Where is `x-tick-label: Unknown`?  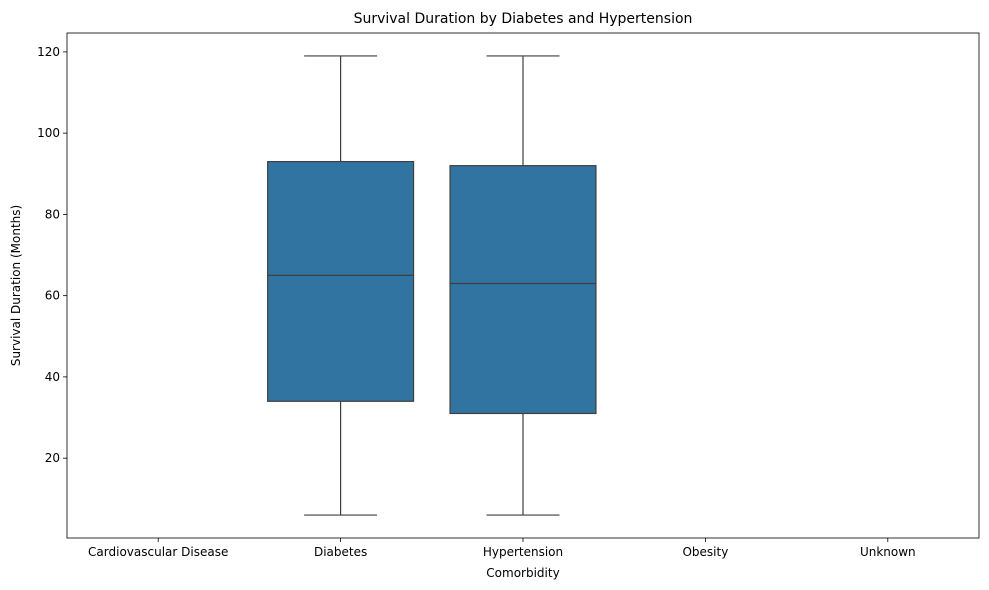
x-tick-label: Unknown is located at coordinates (888, 552).